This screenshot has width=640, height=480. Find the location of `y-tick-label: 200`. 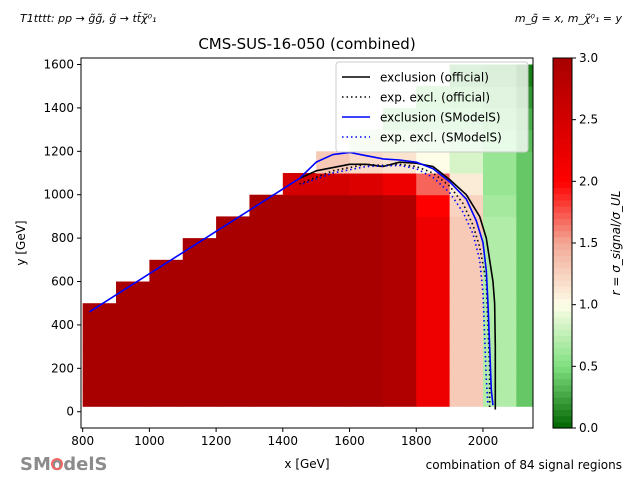

y-tick-label: 200 is located at coordinates (62, 368).